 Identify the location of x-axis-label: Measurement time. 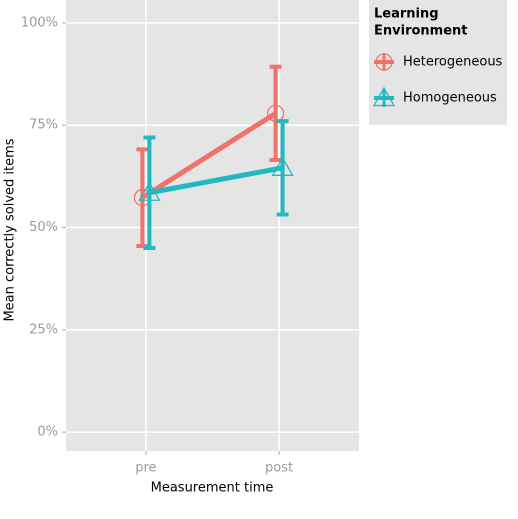
(212, 488).